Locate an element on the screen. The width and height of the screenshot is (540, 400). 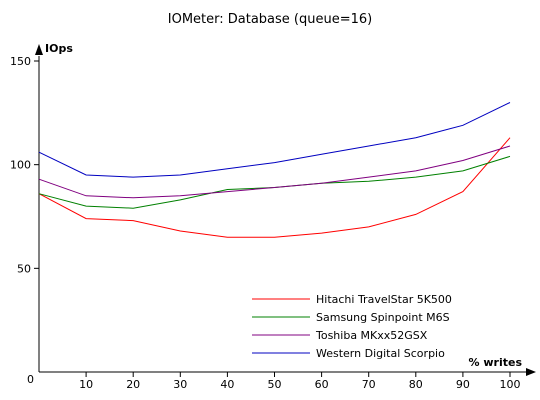
y-tick-label: 100 is located at coordinates (20, 165).